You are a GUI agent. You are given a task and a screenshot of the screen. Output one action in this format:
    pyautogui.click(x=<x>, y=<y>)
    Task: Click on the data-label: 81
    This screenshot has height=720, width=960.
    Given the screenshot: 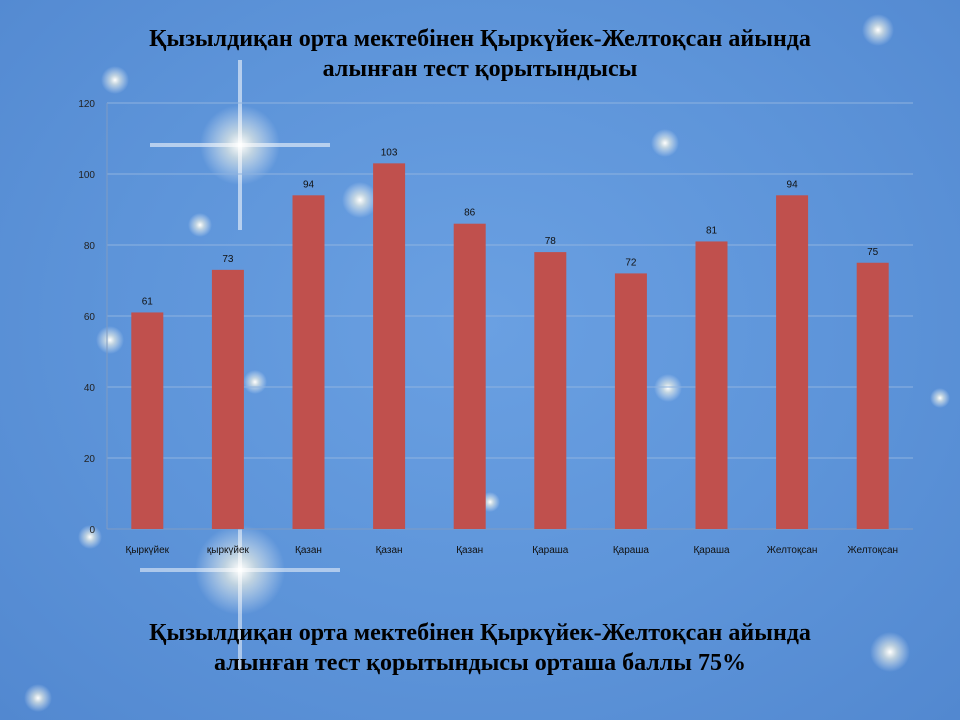 What is the action you would take?
    pyautogui.click(x=712, y=230)
    